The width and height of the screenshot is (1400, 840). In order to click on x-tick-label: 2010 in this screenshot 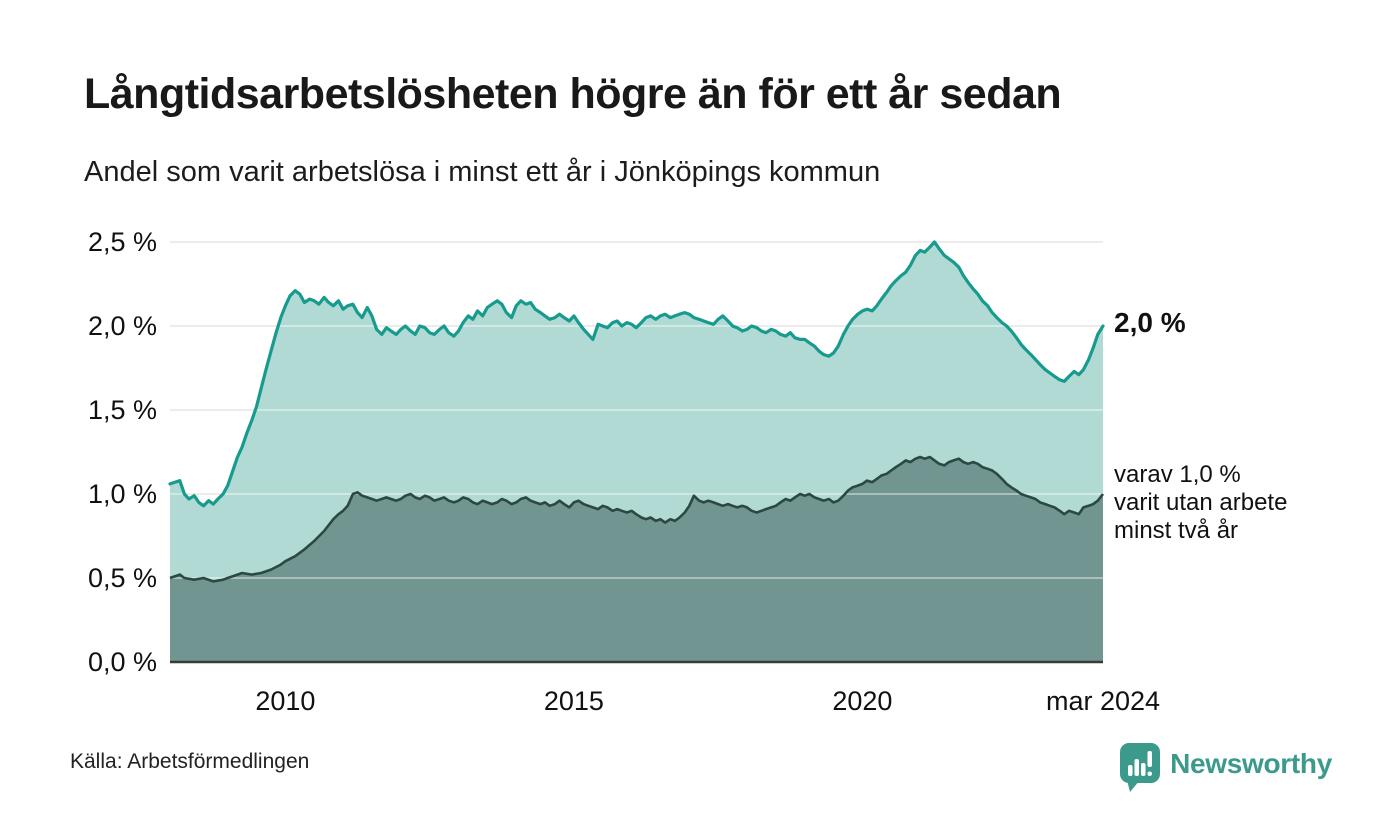, I will do `click(285, 701)`.